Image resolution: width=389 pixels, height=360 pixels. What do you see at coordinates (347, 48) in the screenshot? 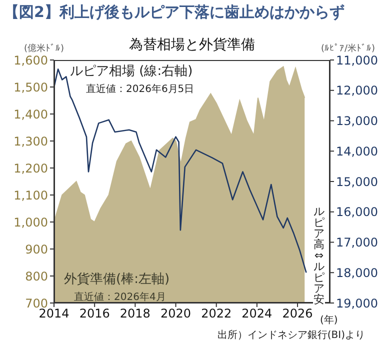
I see `y2-axis-title: (ﾙﾋﾟｱ/米ﾄﾞﾙ)` at bounding box center [347, 48].